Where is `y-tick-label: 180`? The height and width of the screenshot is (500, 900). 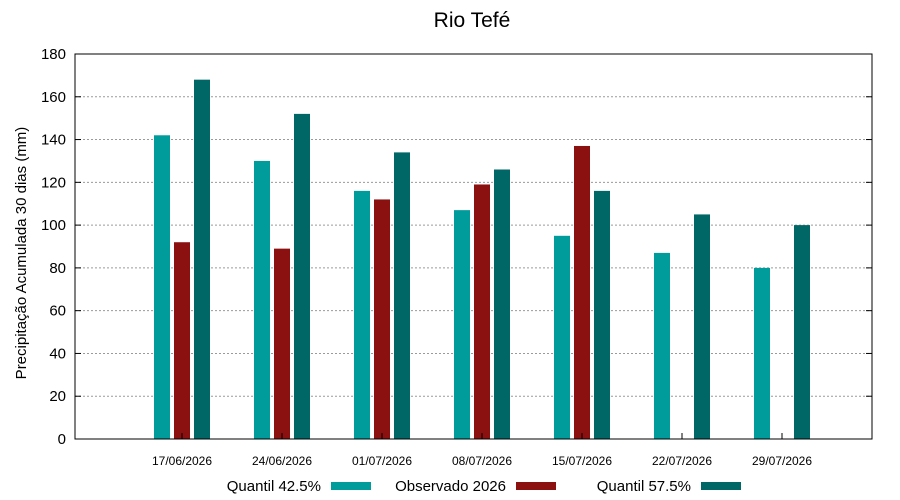 y-tick-label: 180 is located at coordinates (53, 54).